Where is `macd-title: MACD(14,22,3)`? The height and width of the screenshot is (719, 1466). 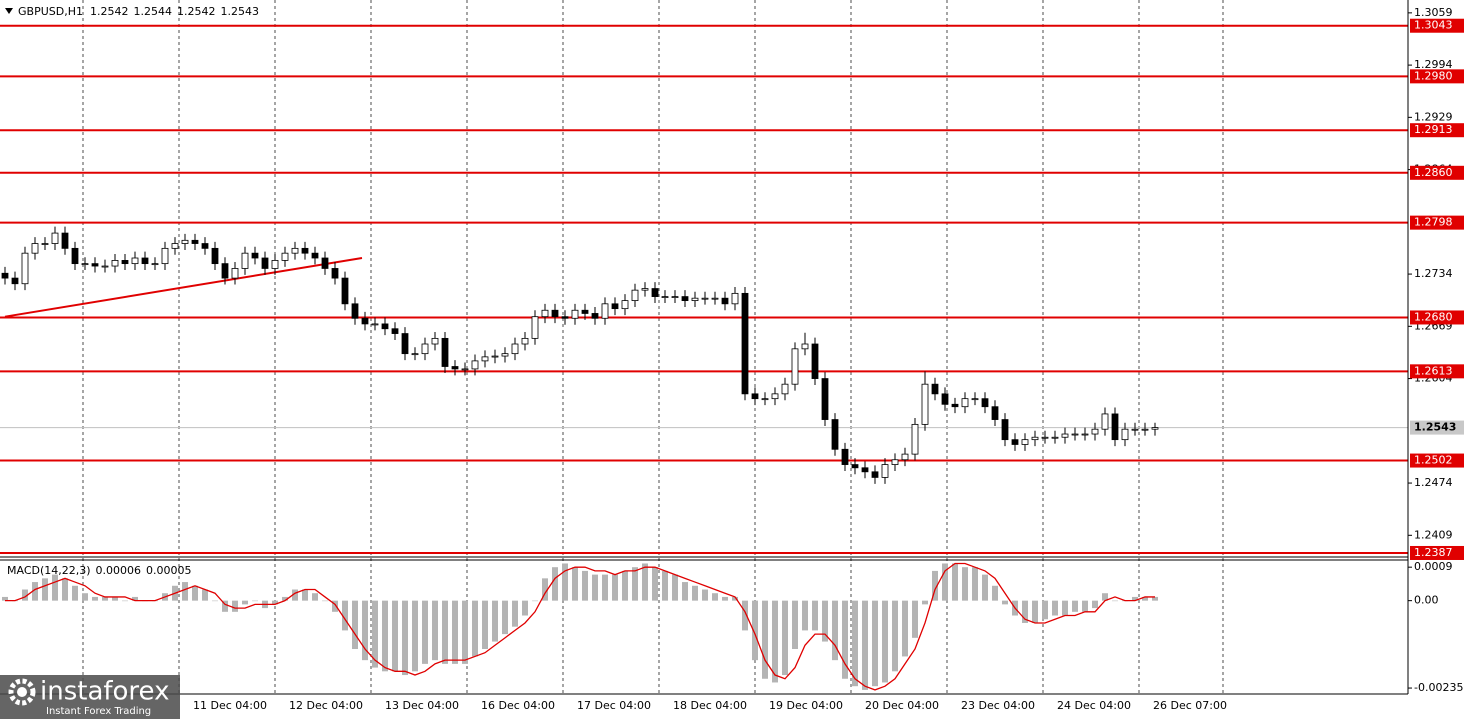
macd-title: MACD(14,22,3) is located at coordinates (49, 570).